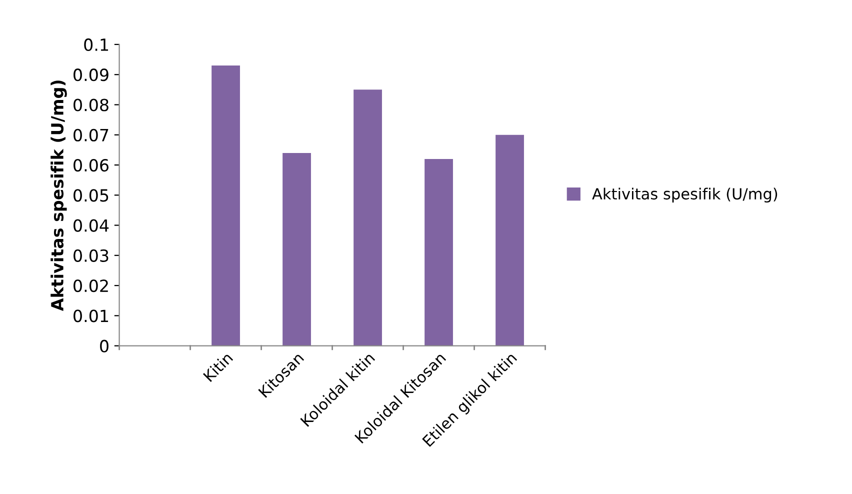 The height and width of the screenshot is (494, 852). I want to click on y-tick-label: 0.02, so click(91, 285).